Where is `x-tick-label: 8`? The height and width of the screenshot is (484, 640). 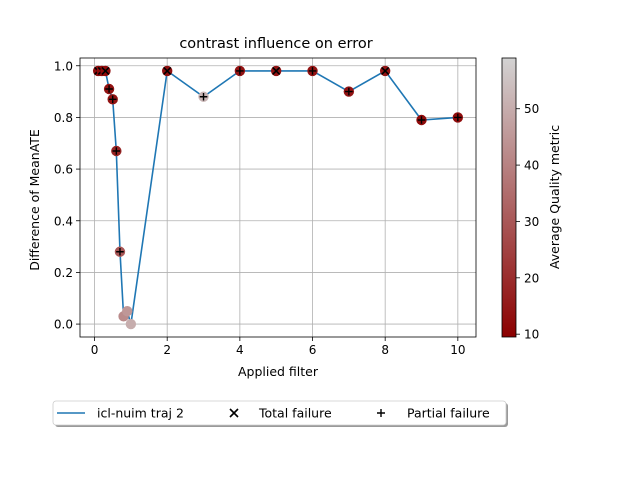 x-tick-label: 8 is located at coordinates (385, 350).